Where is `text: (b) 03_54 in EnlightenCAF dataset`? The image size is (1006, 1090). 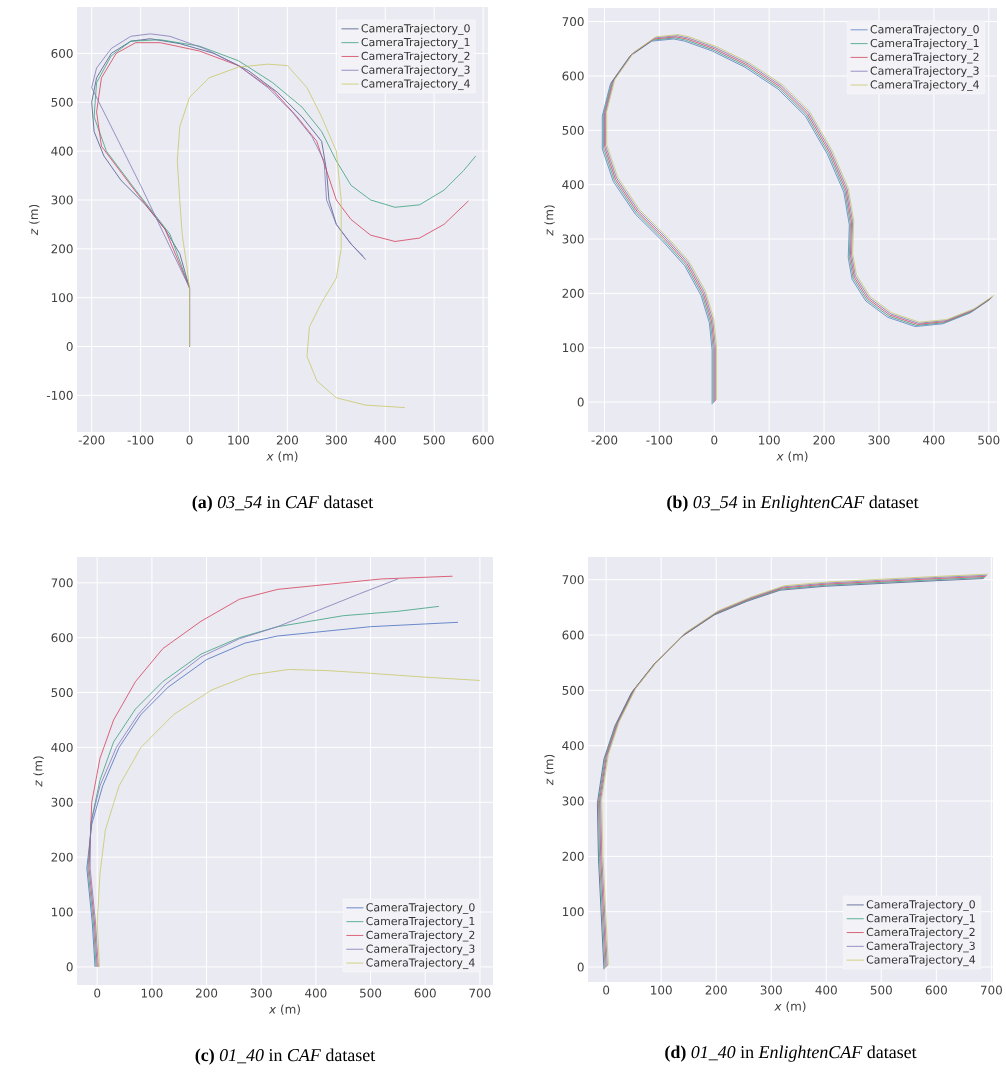 text: (b) 03_54 in EnlightenCAF dataset is located at coordinates (793, 503).